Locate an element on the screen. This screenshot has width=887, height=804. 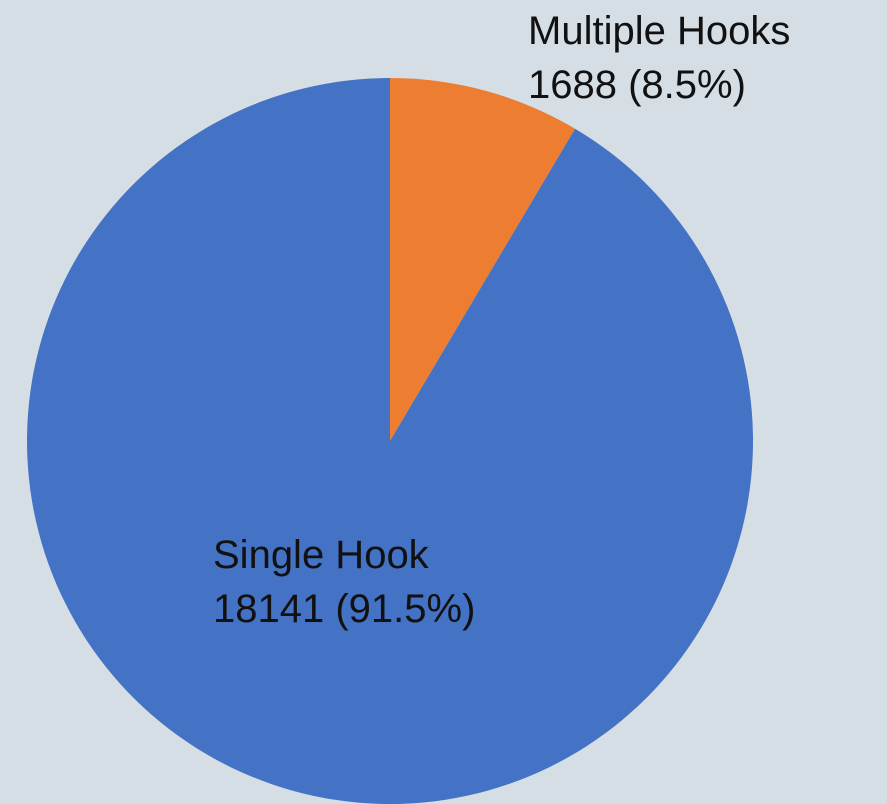
slice-value-multiple-hooks: 1688 (8.5%) is located at coordinates (637, 85).